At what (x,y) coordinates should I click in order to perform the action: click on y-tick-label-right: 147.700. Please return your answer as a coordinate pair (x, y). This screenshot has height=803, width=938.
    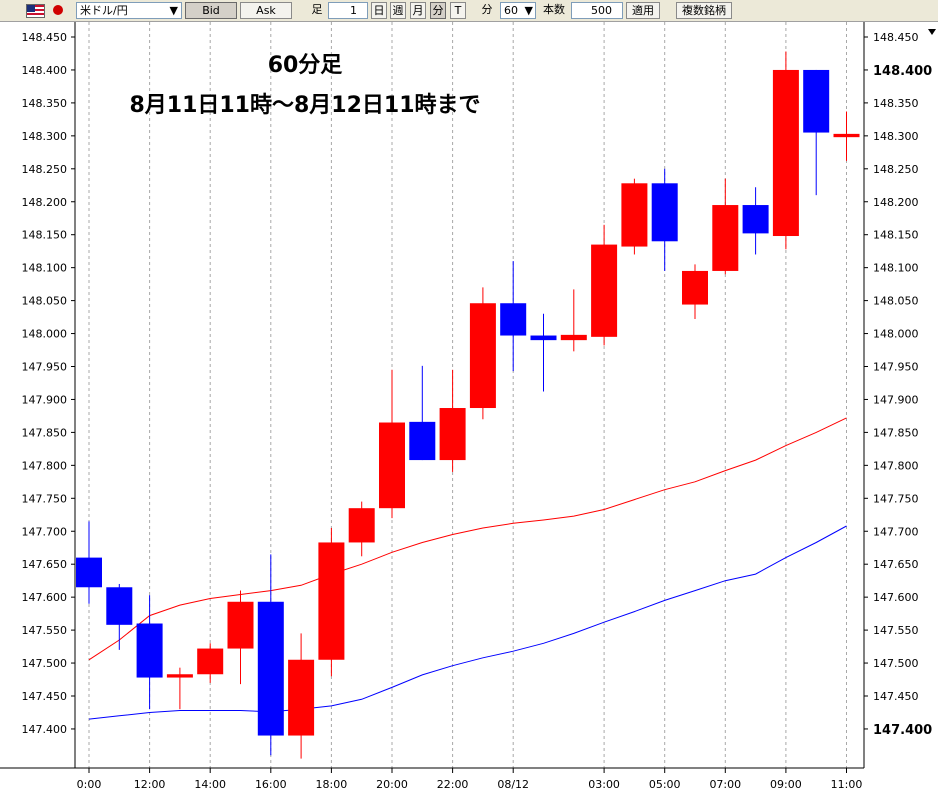
    Looking at the image, I should click on (896, 531).